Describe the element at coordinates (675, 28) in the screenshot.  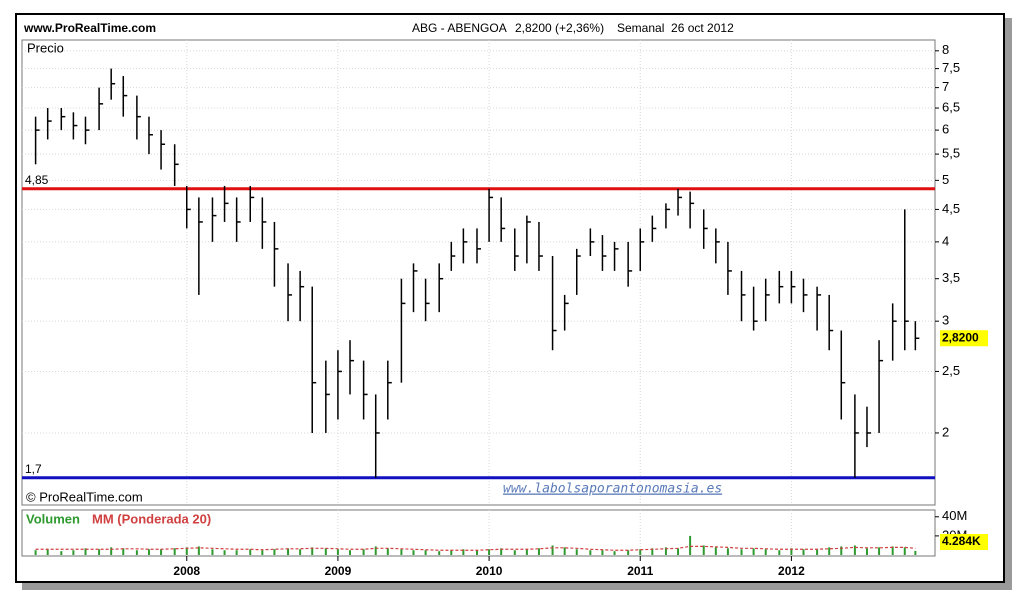
I see `period-date: Semanal 26 oct 2012` at that location.